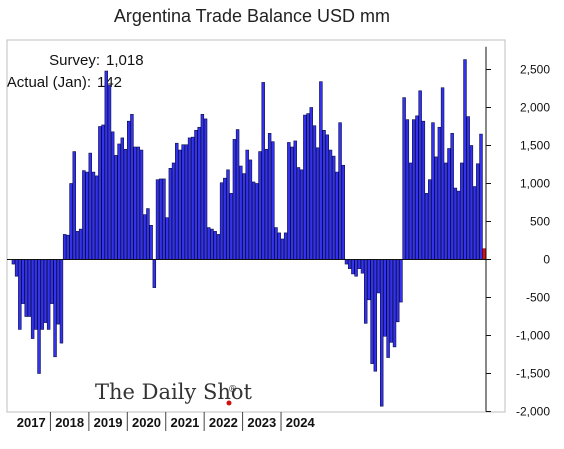 The height and width of the screenshot is (449, 564). I want to click on y-tick-label: -1,500, so click(533, 374).